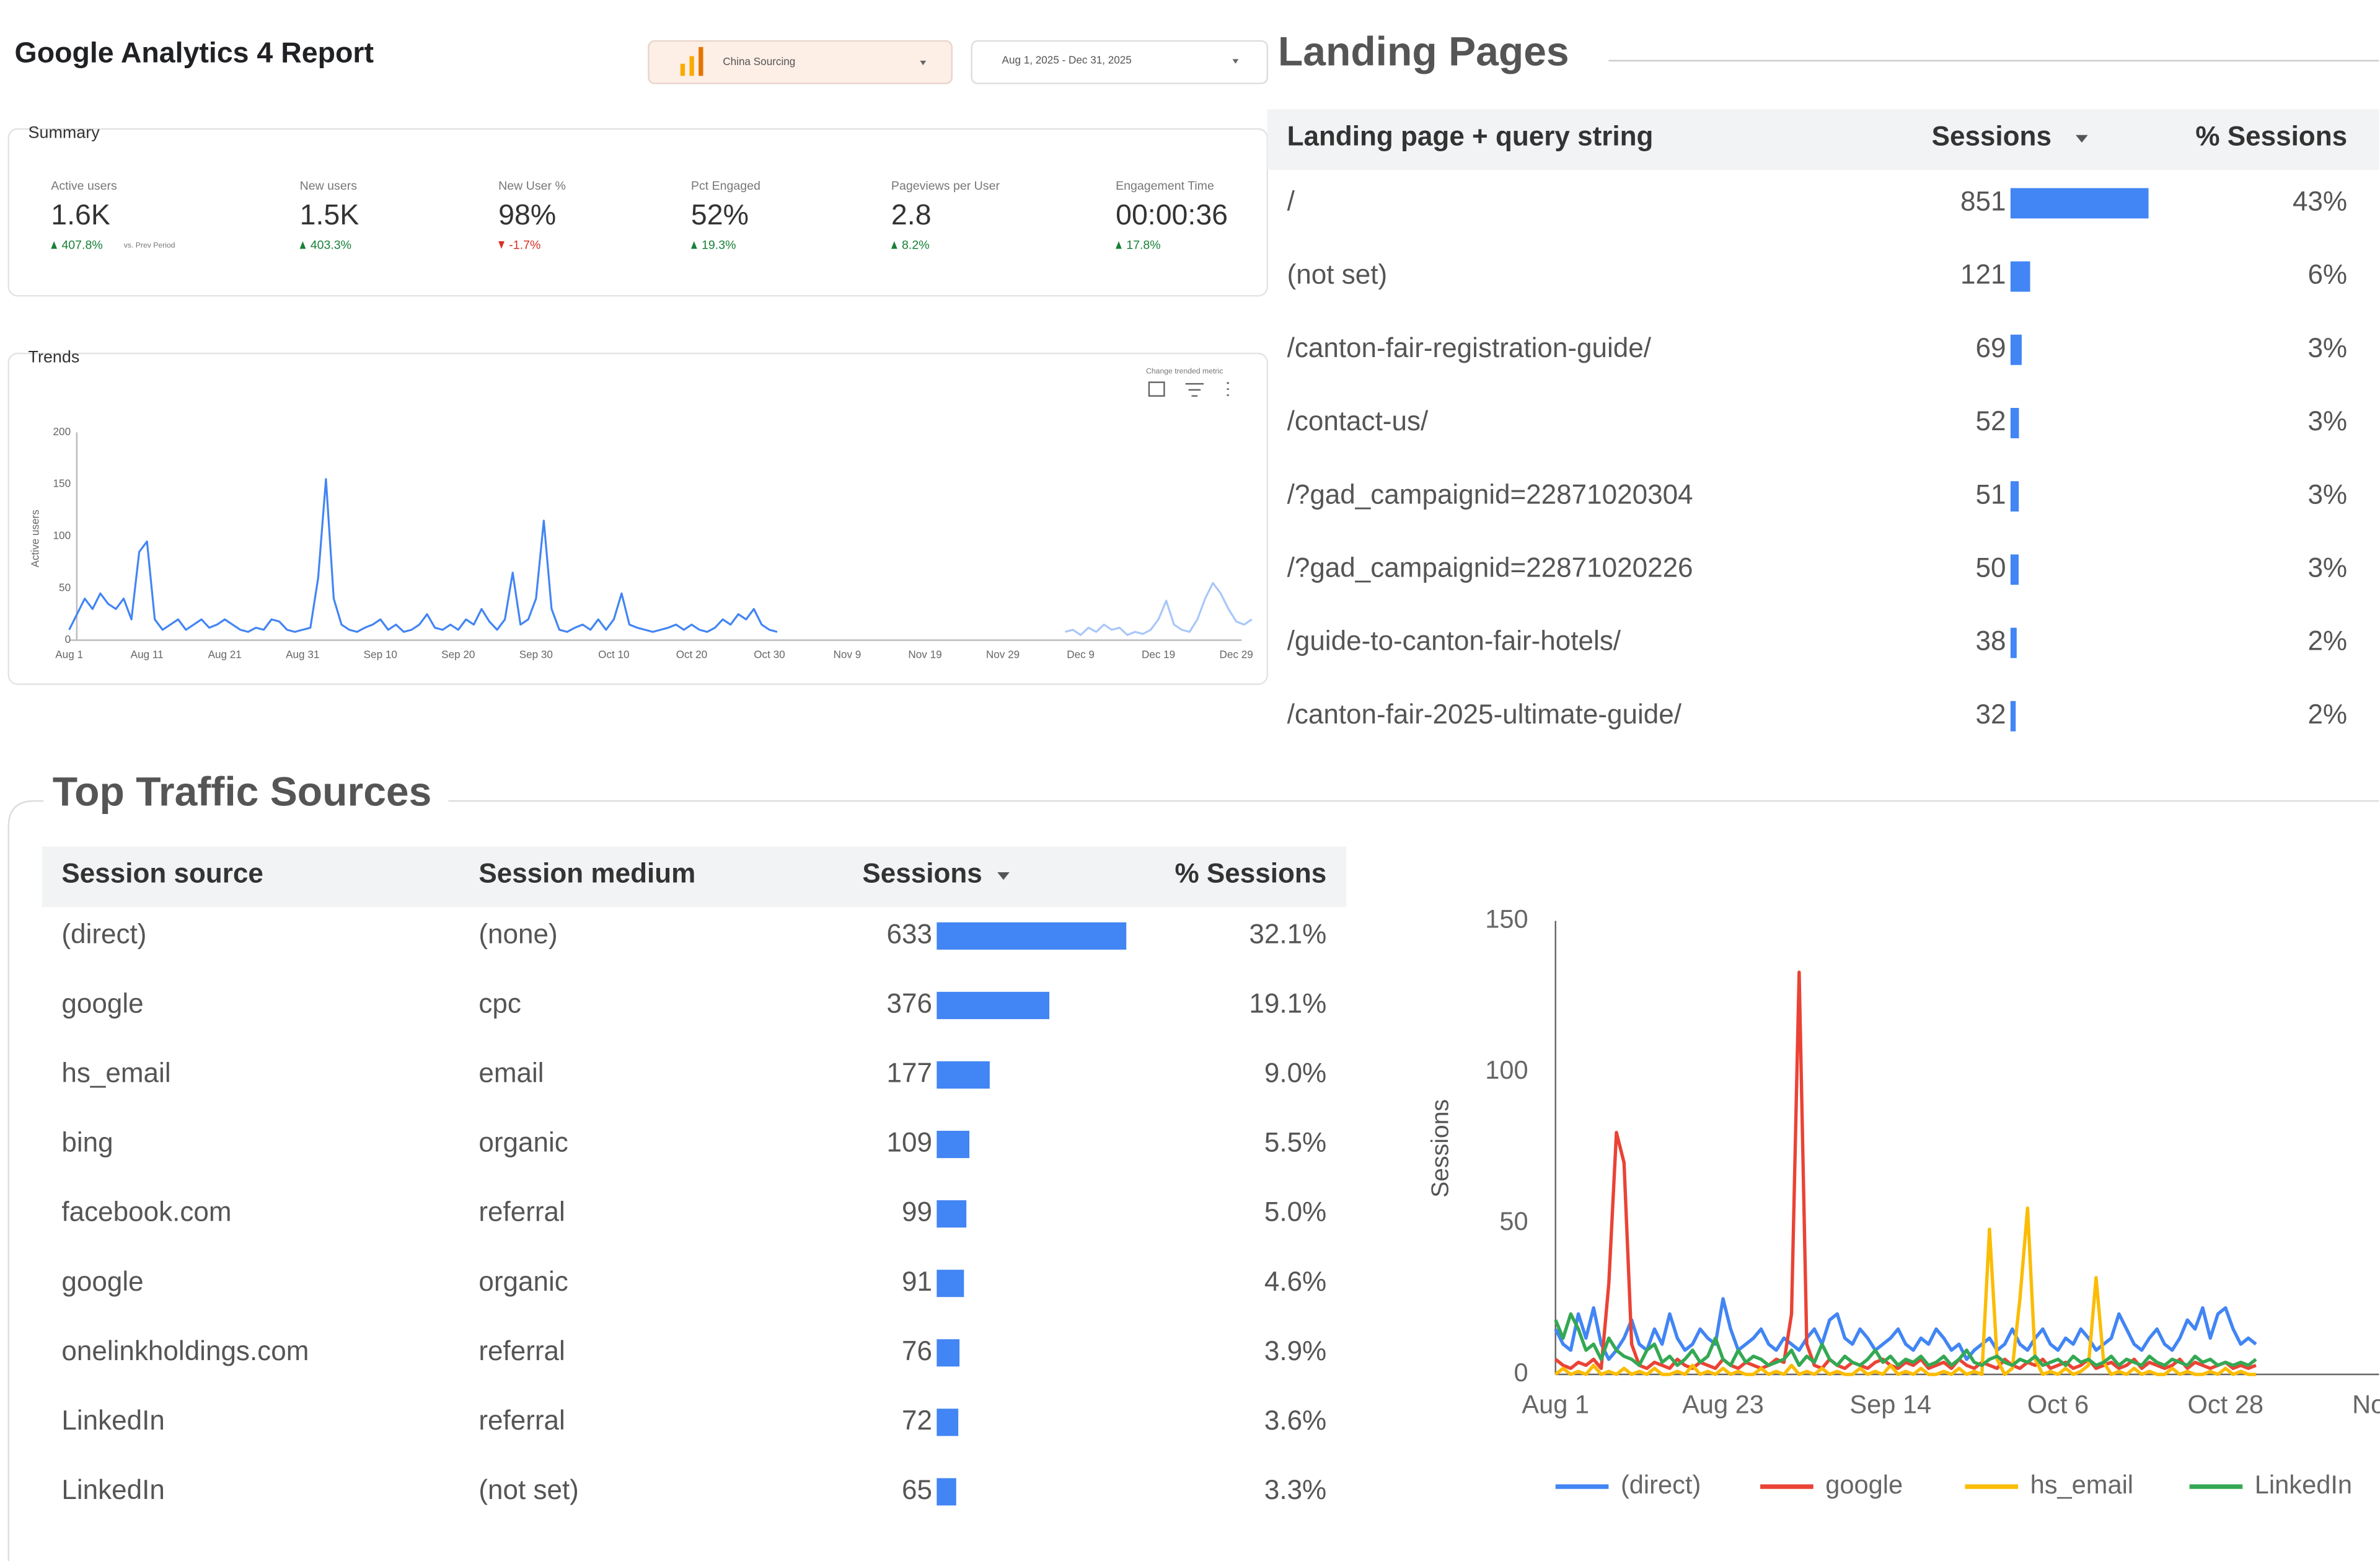 Image resolution: width=2380 pixels, height=1561 pixels. What do you see at coordinates (911, 215) in the screenshot?
I see `metric-value: 2.8` at bounding box center [911, 215].